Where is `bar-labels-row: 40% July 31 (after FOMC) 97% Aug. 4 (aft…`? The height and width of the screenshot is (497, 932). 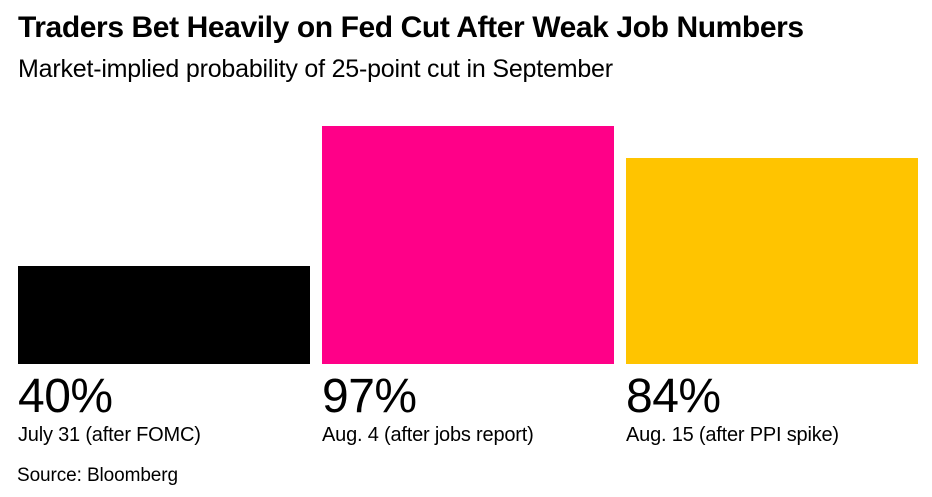
bar-labels-row: 40% July 31 (after FOMC) 97% Aug. 4 (aft… is located at coordinates (468, 409).